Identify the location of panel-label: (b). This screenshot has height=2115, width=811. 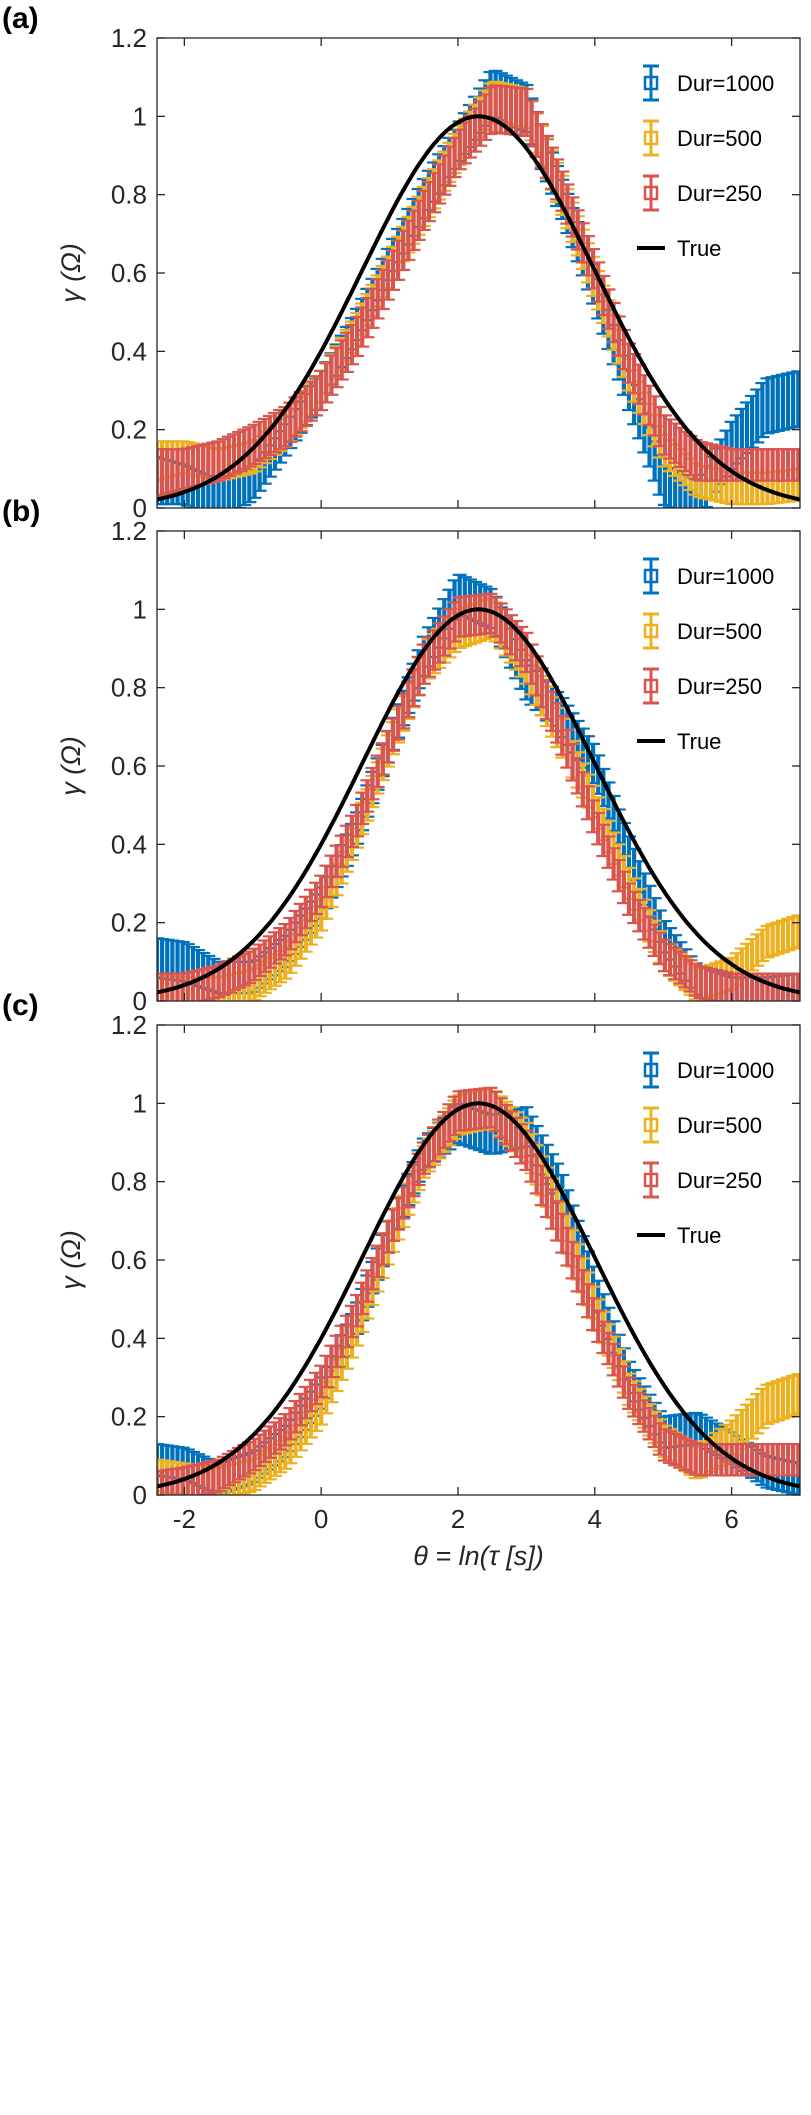
(21, 511).